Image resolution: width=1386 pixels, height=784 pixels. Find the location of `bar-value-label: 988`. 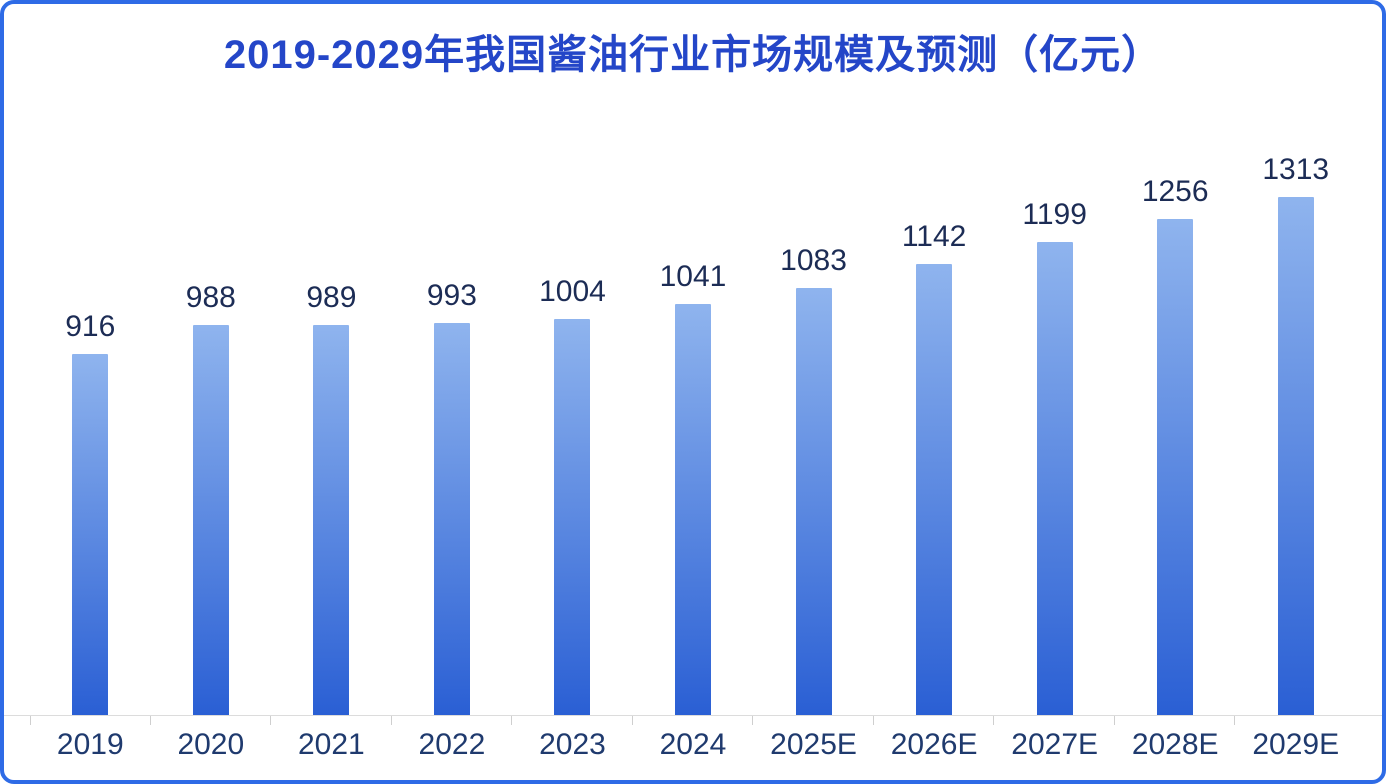

bar-value-label: 988 is located at coordinates (210, 297).